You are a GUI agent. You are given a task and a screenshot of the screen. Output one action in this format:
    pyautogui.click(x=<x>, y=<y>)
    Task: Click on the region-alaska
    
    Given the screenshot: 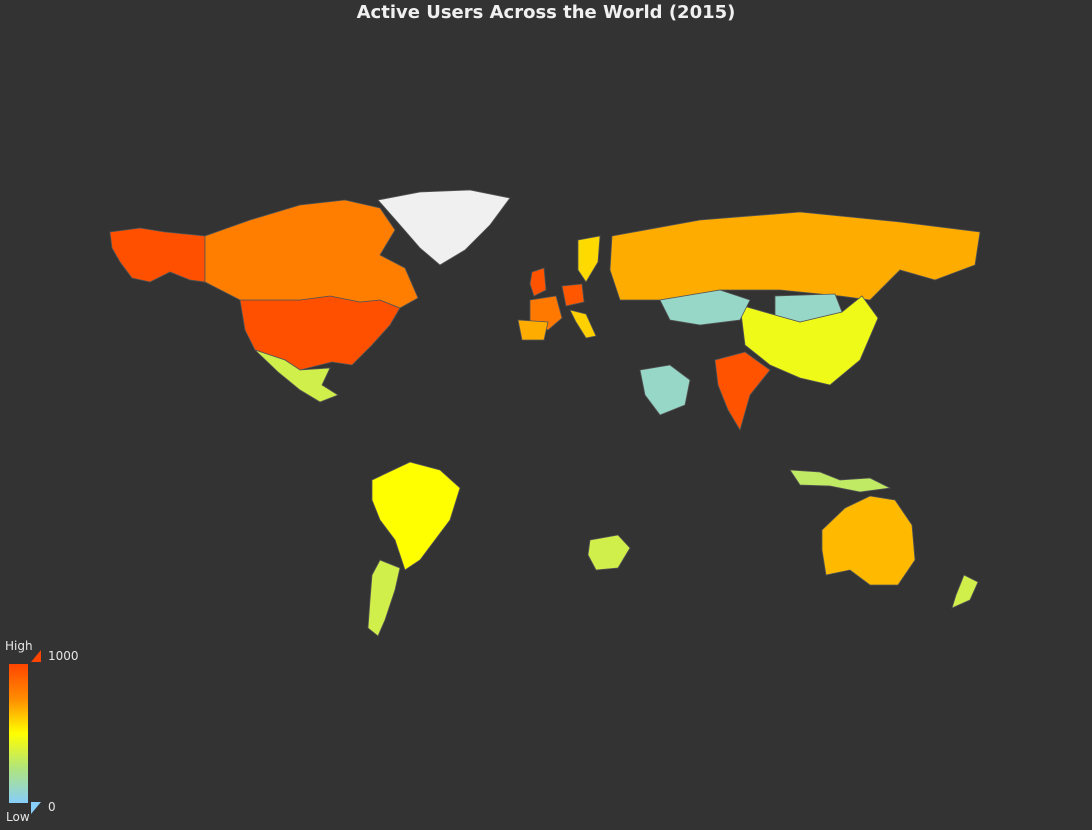 What is the action you would take?
    pyautogui.click(x=157, y=255)
    